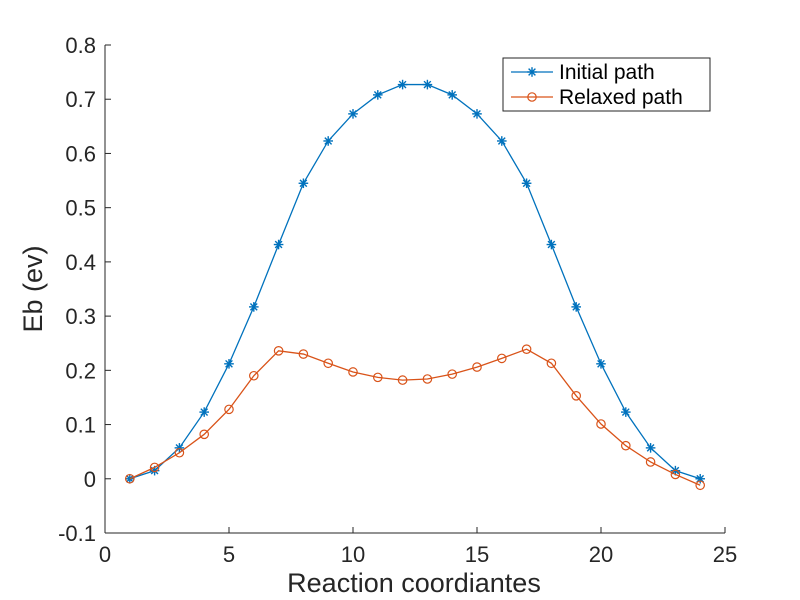 The image size is (800, 600). What do you see at coordinates (105, 554) in the screenshot?
I see `x-tick-label: 0` at bounding box center [105, 554].